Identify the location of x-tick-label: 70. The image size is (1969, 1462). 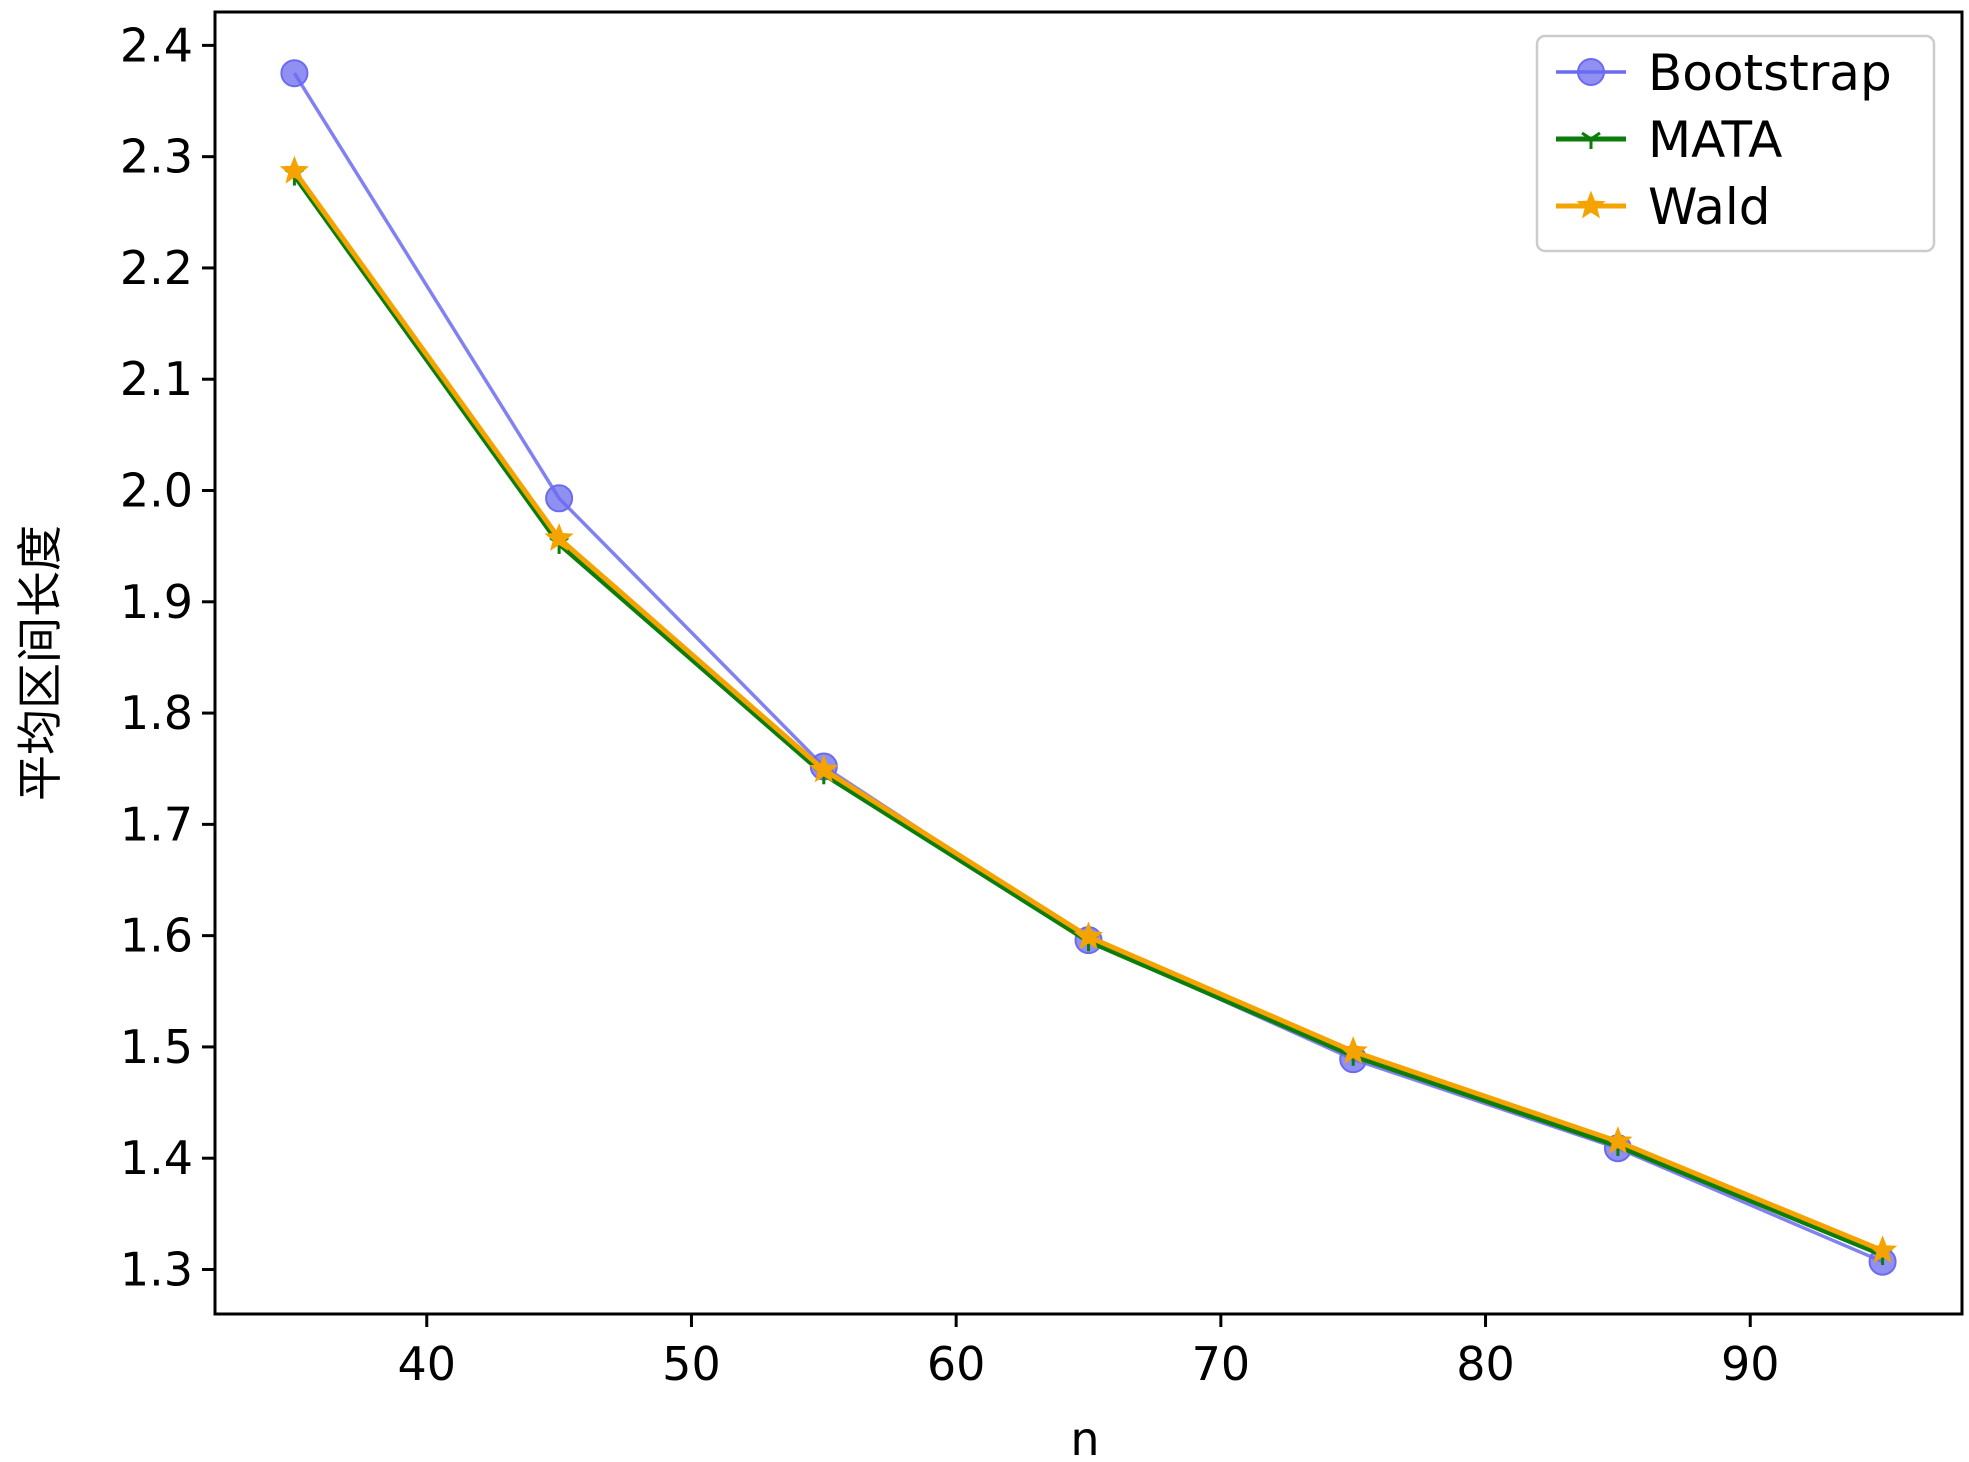
(1221, 1364).